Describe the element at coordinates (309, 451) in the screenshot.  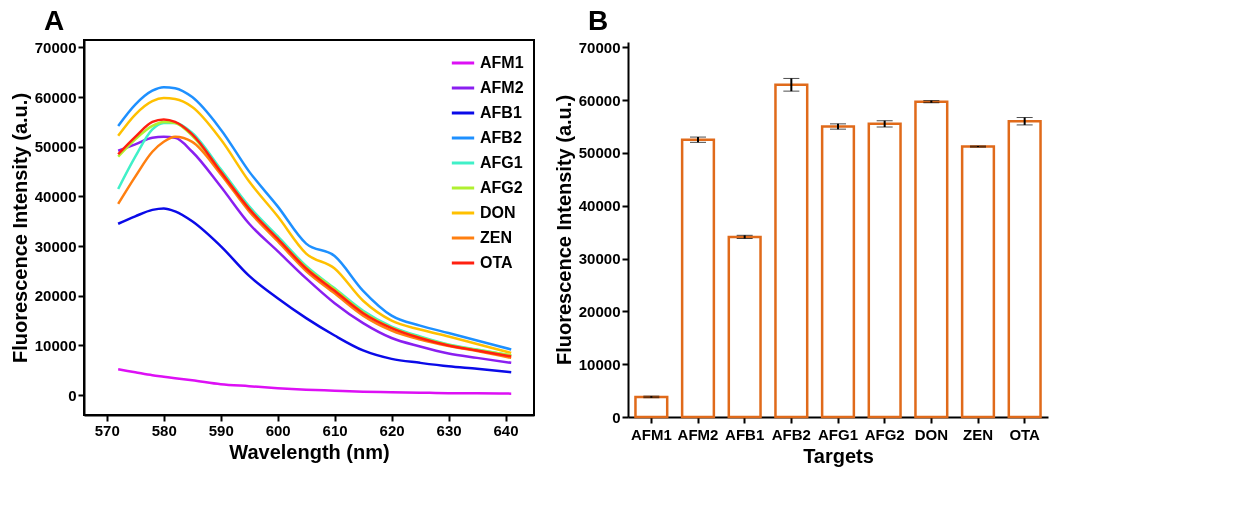
I see `x-axis-title: Wavelength (nm)` at that location.